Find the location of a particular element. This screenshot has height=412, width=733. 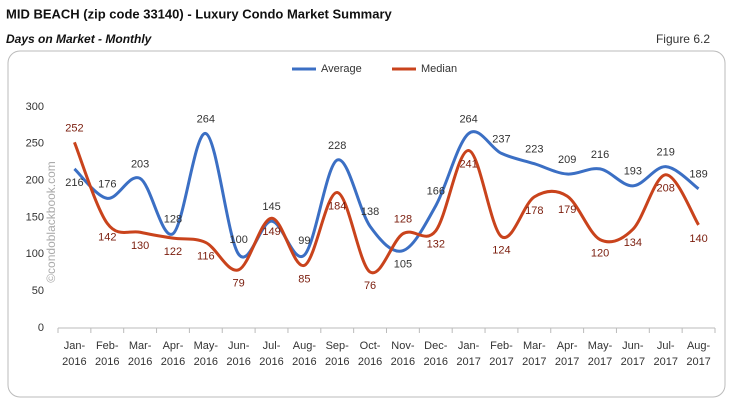

x-tick-label: Mar-2016 is located at coordinates (140, 354).